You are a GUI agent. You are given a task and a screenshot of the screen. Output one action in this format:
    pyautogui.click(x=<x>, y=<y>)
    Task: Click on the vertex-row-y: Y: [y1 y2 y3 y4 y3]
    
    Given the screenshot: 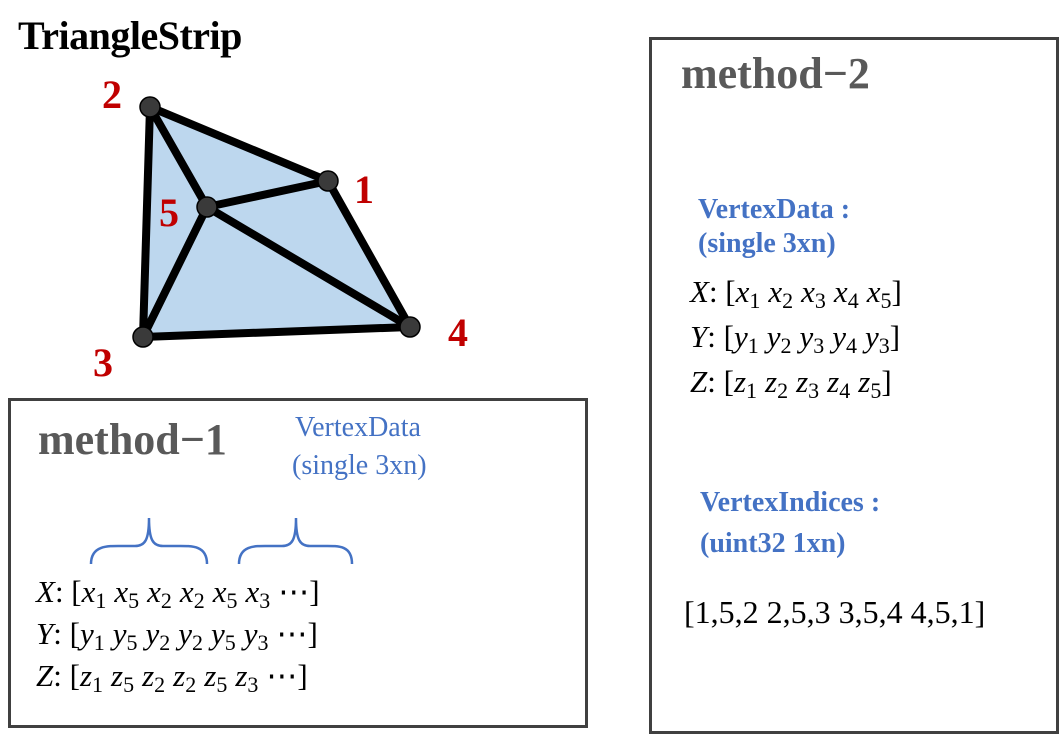 What is the action you would take?
    pyautogui.click(x=795, y=338)
    